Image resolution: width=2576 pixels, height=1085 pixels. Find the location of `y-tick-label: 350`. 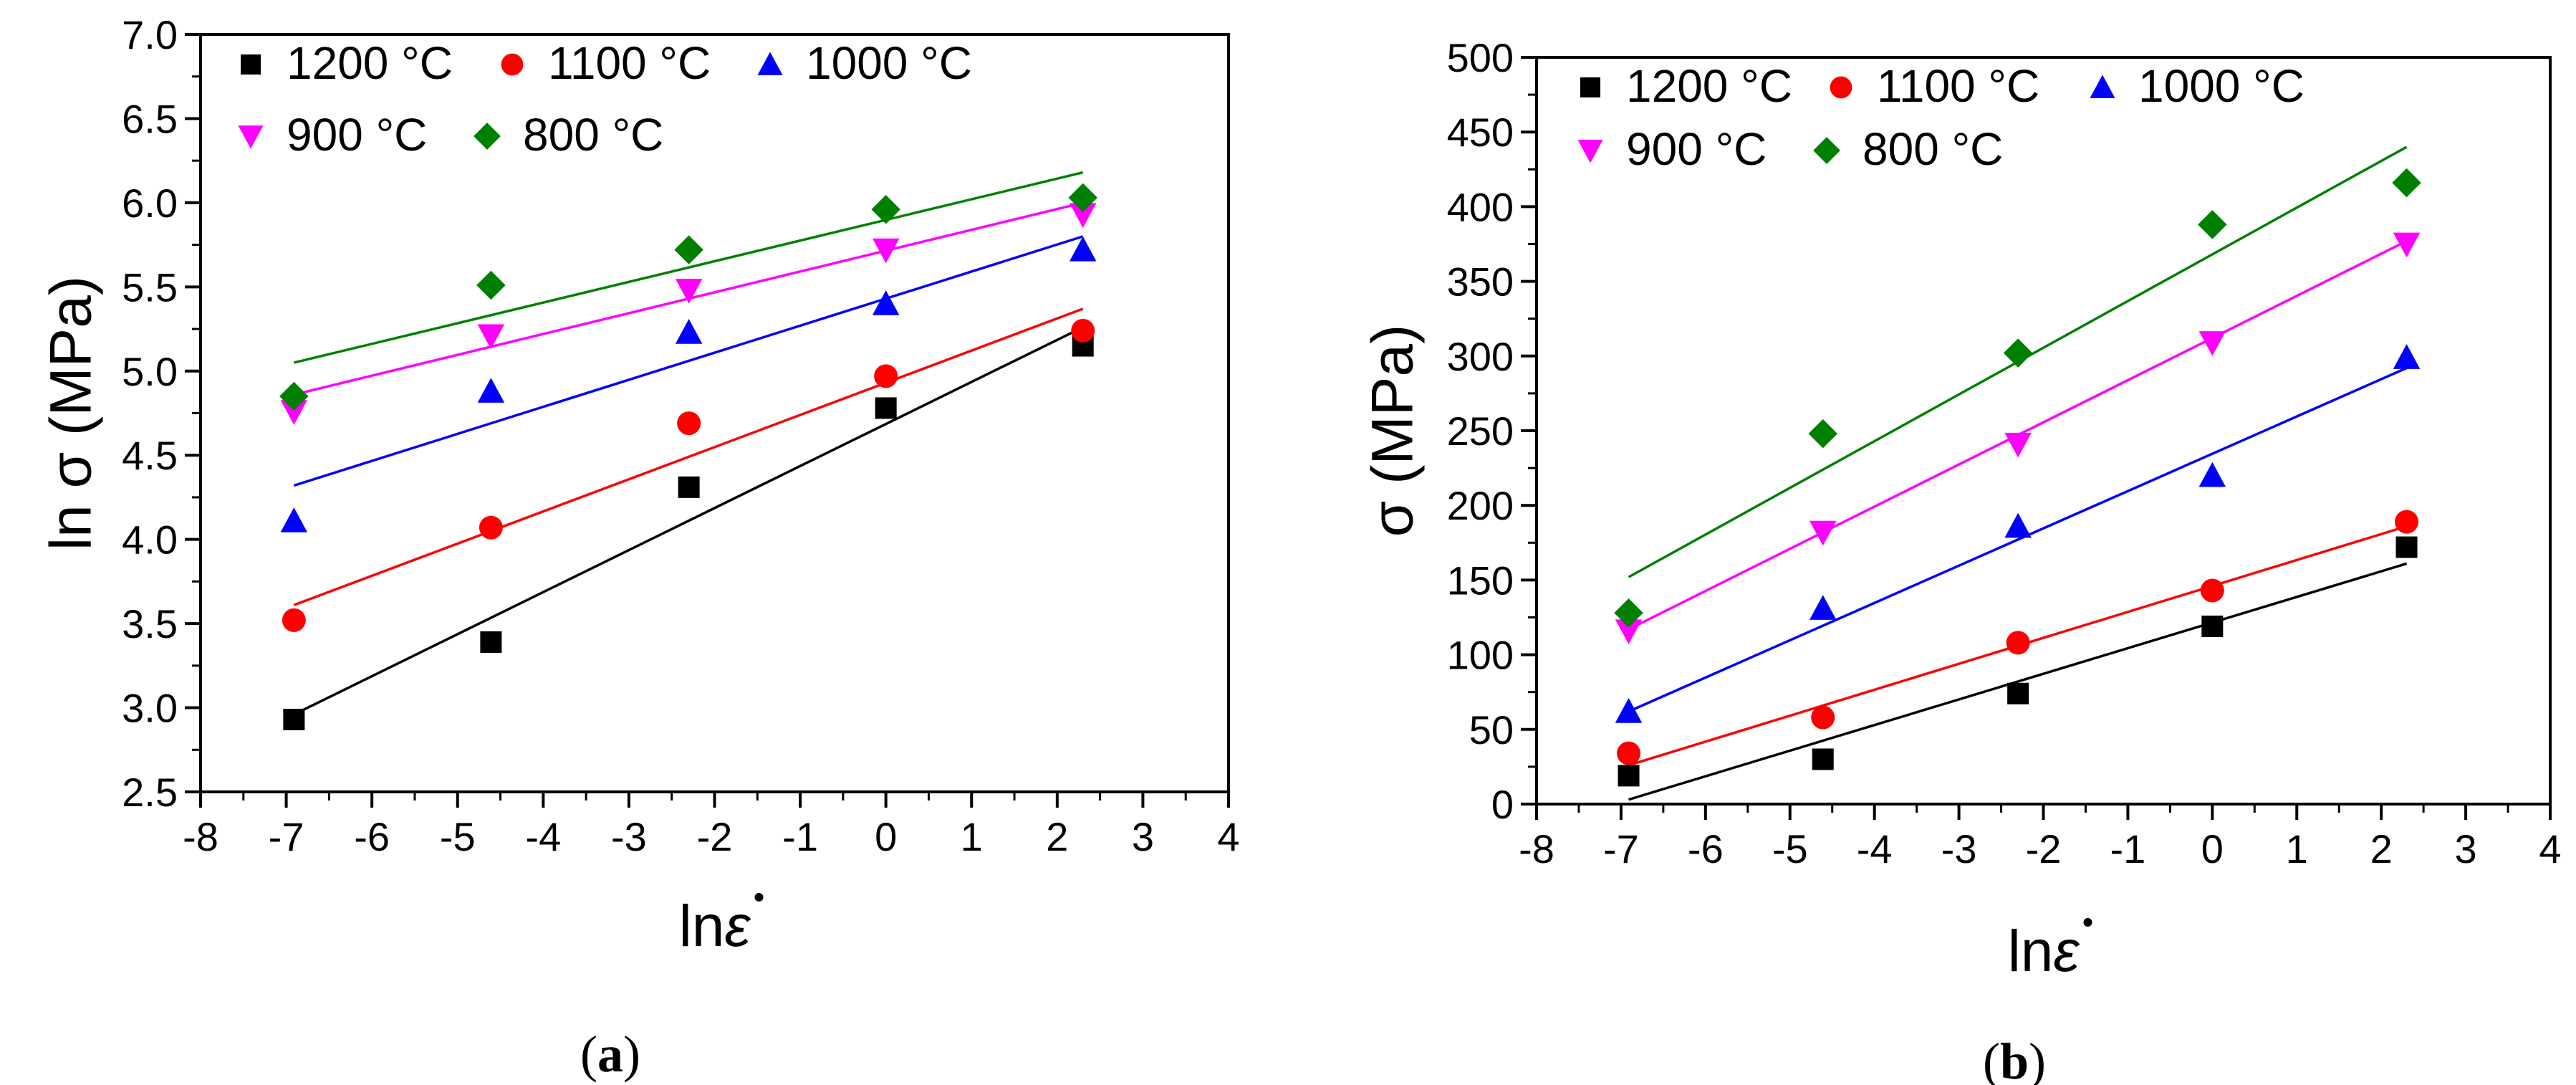

y-tick-label: 350 is located at coordinates (1480, 282).